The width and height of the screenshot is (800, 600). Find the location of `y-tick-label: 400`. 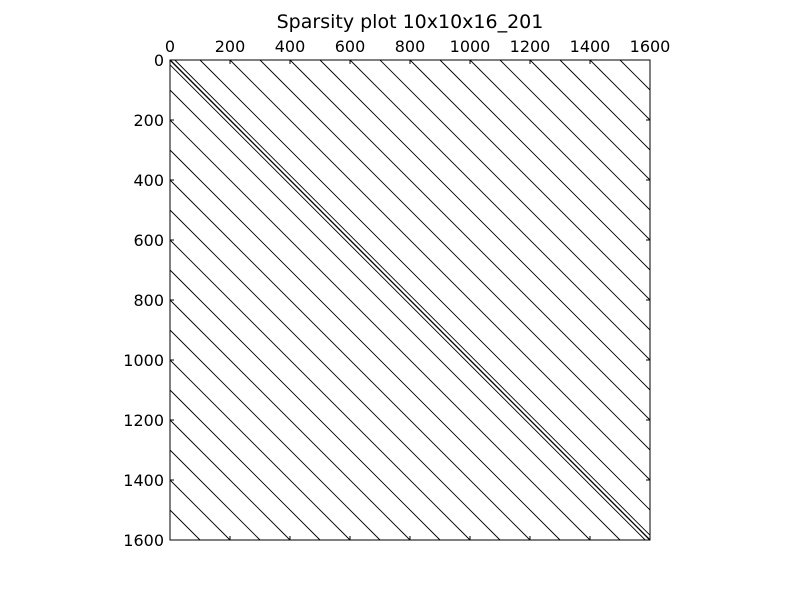

y-tick-label: 400 is located at coordinates (148, 180).